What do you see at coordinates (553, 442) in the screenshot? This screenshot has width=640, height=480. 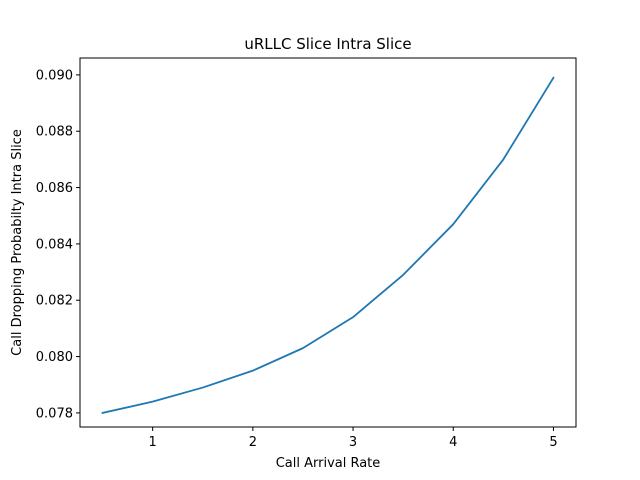 I see `x-tick-label: 5` at bounding box center [553, 442].